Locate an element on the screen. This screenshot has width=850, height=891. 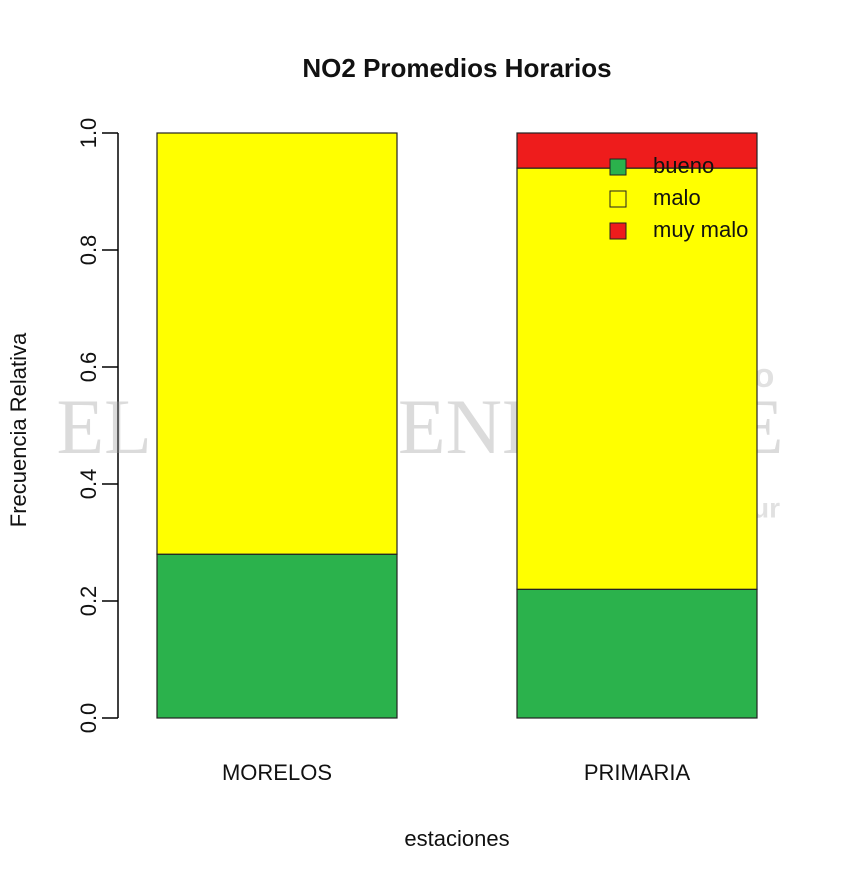
y-tick-label: 0.0 is located at coordinates (88, 718).